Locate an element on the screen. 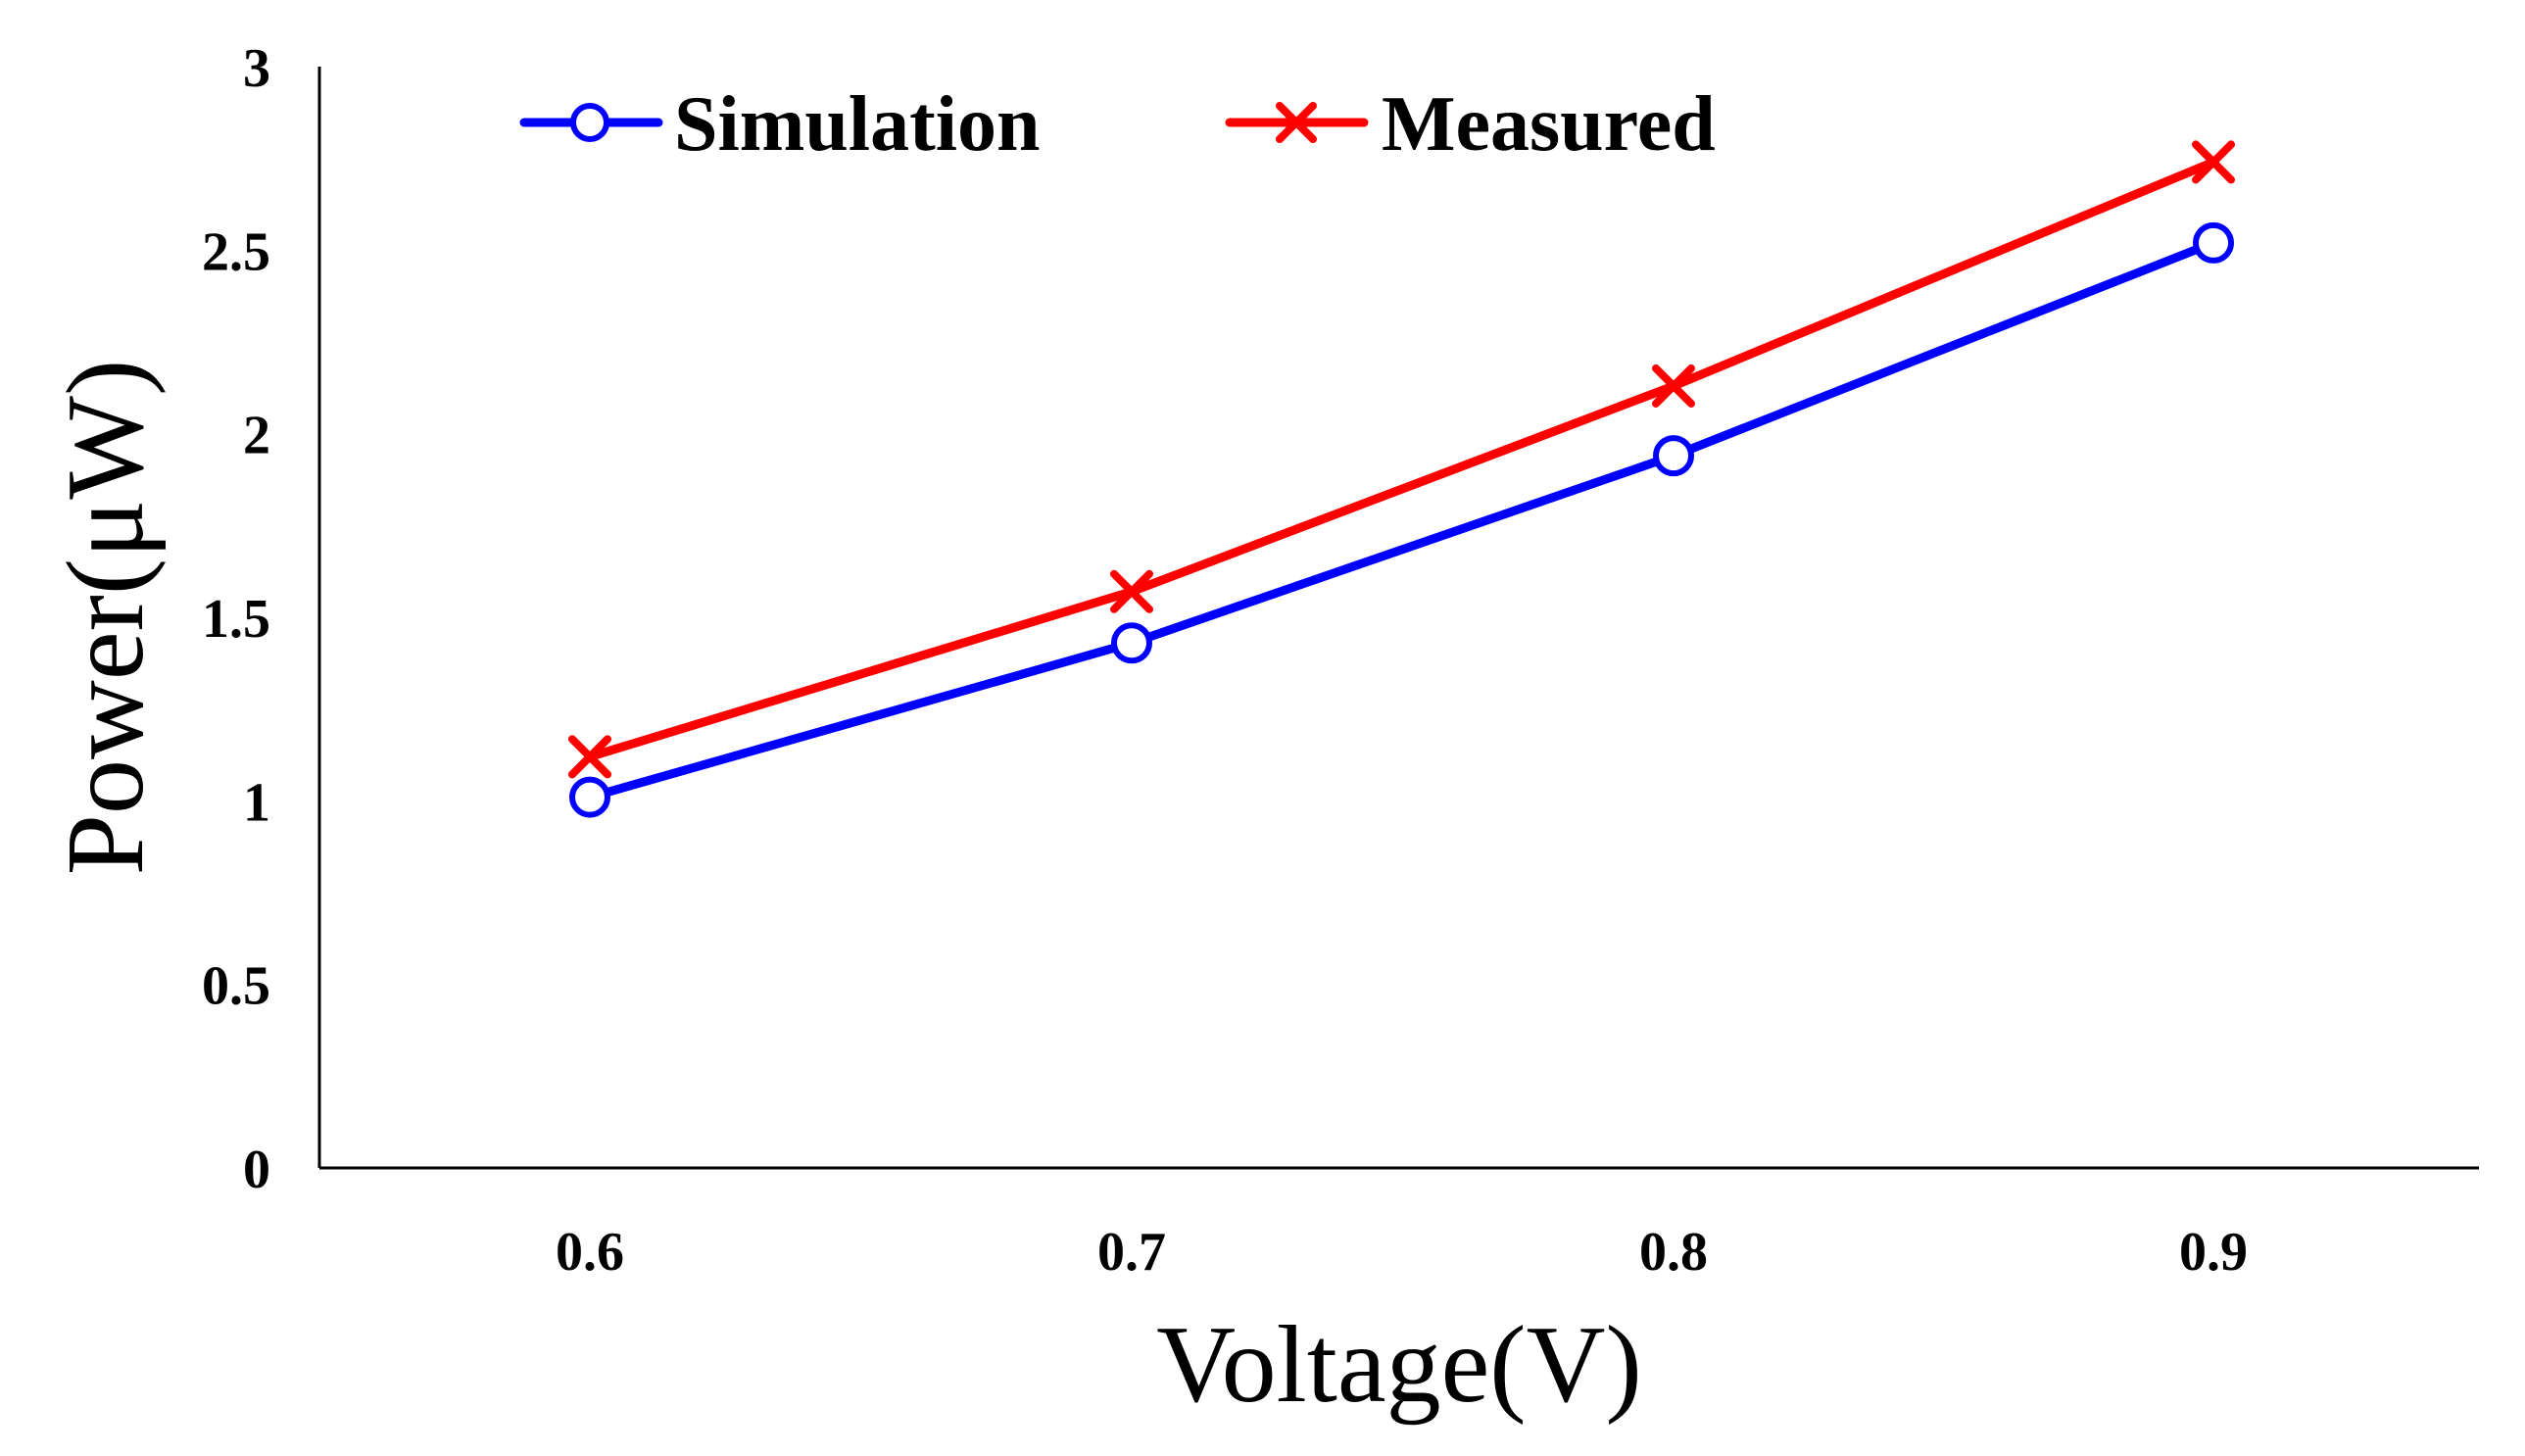 The image size is (2525, 1456). legend-label: Simulation is located at coordinates (857, 124).